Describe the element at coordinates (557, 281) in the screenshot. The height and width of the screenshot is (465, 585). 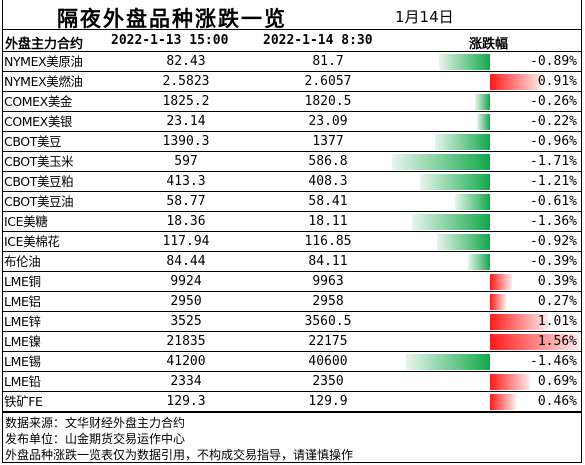
I see `change-percent: 0.39%` at that location.